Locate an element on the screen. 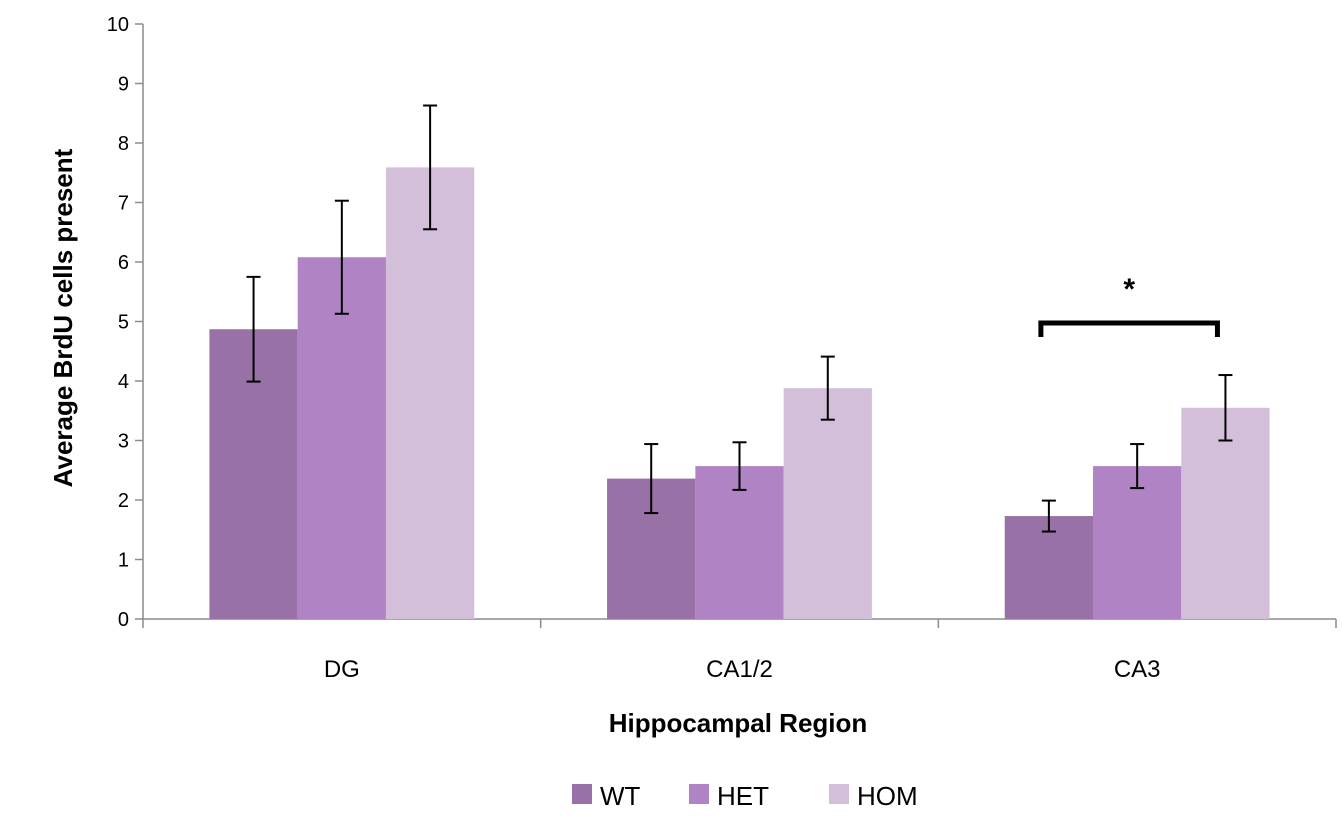 The image size is (1343, 820). y-tick-label: 4 is located at coordinates (123, 382).